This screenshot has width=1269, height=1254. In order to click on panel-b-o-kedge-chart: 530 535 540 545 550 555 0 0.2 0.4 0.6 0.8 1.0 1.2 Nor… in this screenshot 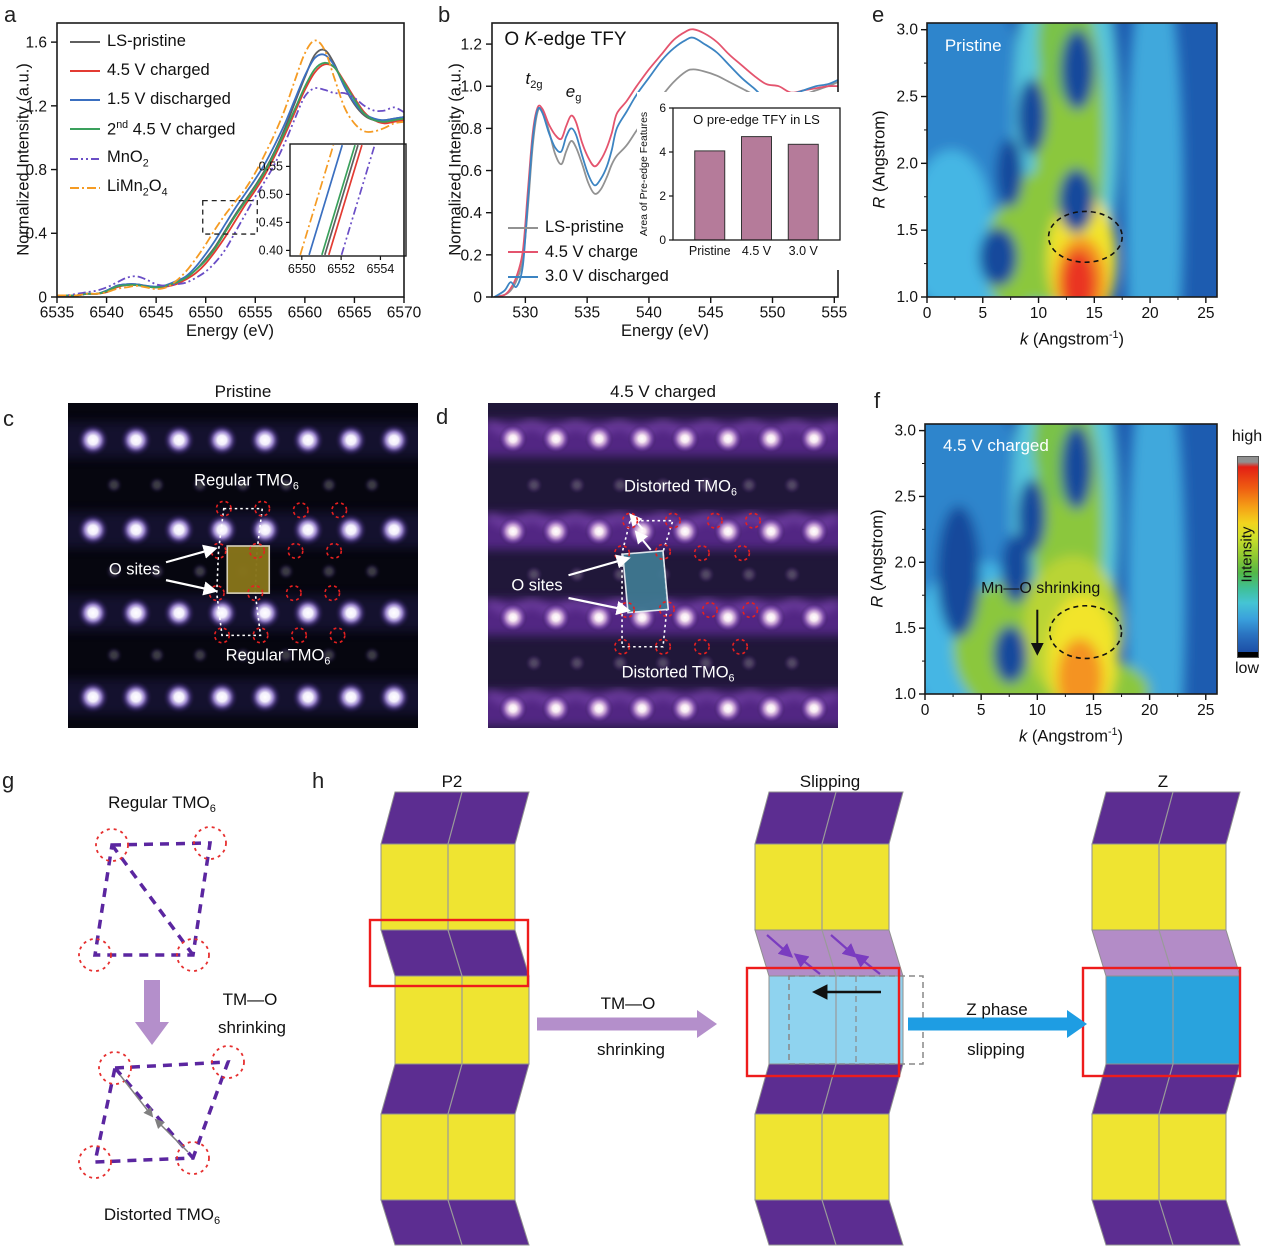, I will do `click(647, 172)`.